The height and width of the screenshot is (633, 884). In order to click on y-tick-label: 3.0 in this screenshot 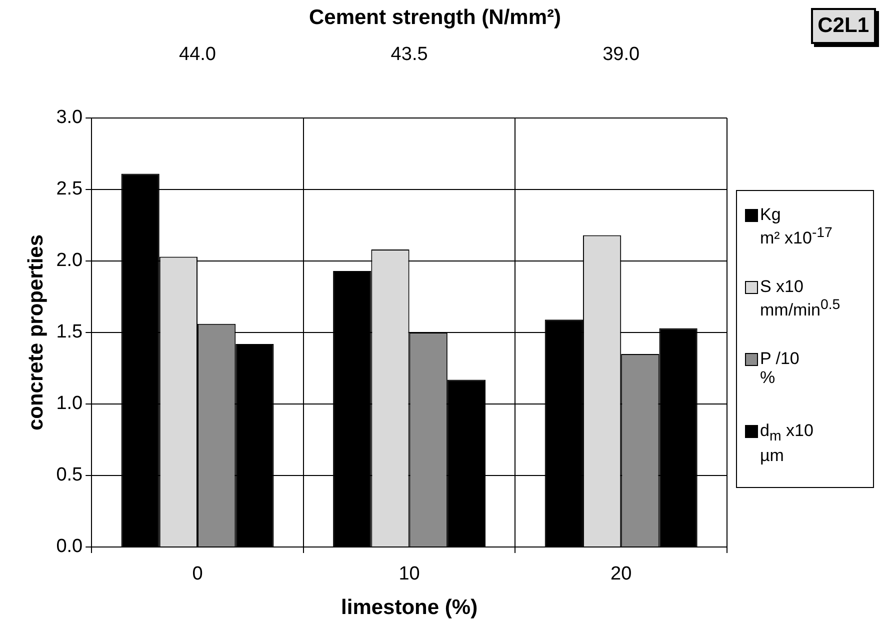, I will do `click(69, 117)`.